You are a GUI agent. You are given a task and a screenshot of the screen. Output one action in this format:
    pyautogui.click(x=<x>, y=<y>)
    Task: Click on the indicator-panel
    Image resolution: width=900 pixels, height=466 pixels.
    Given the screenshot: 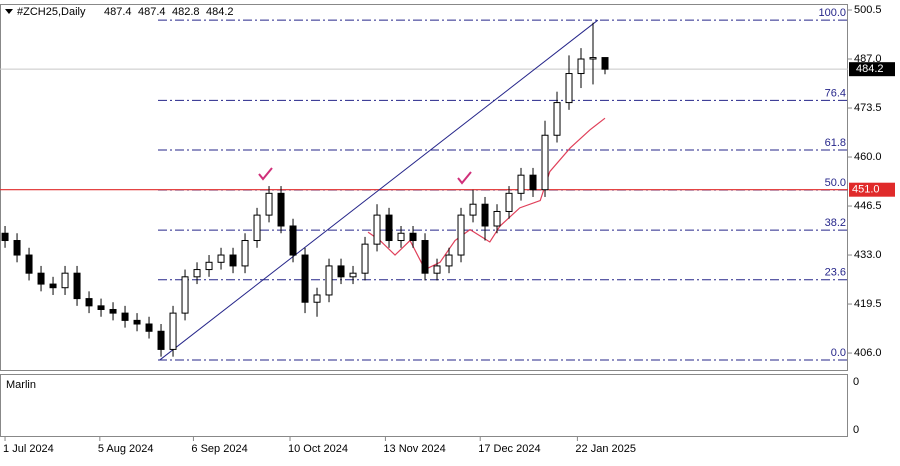 What is the action you would take?
    pyautogui.click(x=424, y=405)
    